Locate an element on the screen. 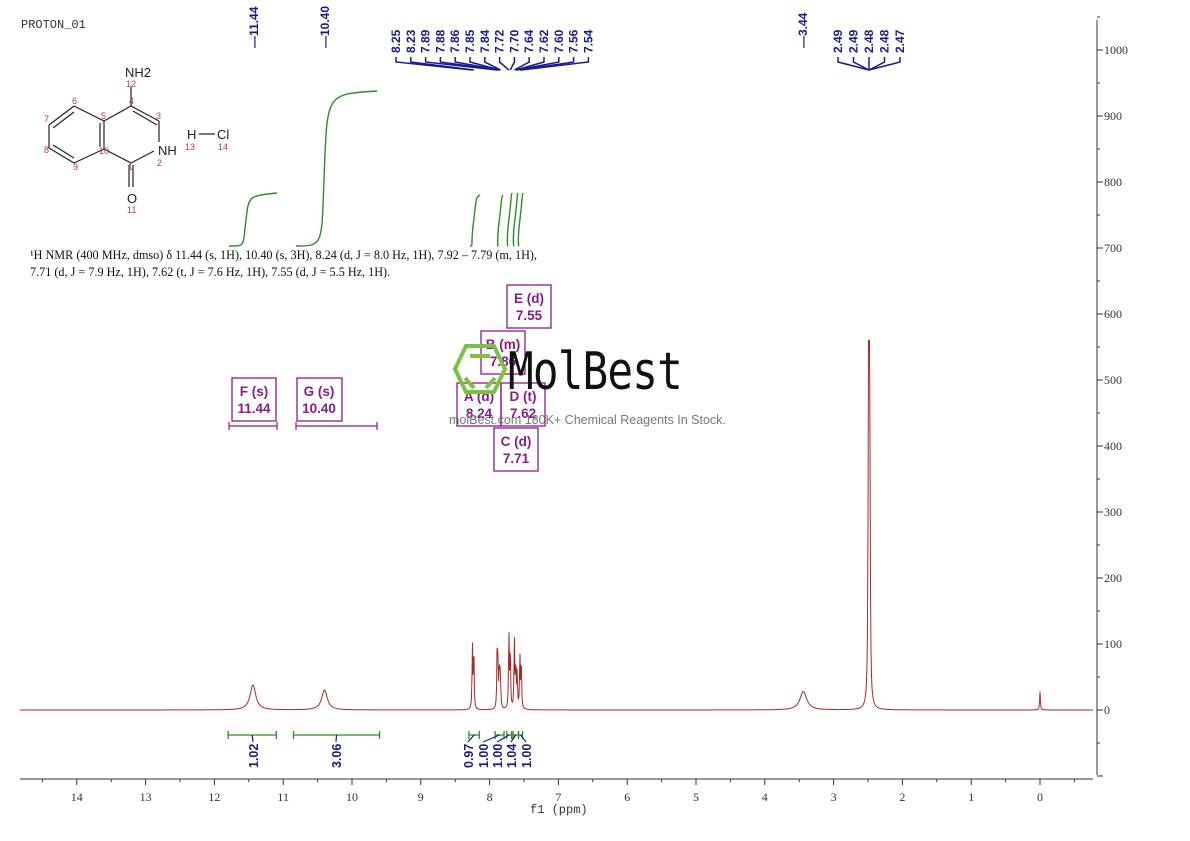  y-tick-label: 1000 is located at coordinates (1116, 50).